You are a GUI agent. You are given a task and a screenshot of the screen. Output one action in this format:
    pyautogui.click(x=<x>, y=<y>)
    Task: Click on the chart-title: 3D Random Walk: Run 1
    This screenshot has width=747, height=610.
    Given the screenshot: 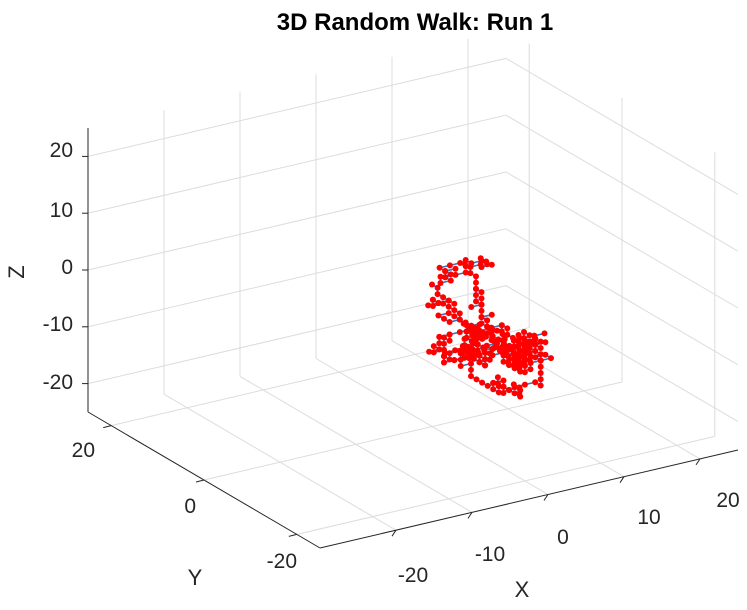 What is the action you would take?
    pyautogui.click(x=415, y=22)
    